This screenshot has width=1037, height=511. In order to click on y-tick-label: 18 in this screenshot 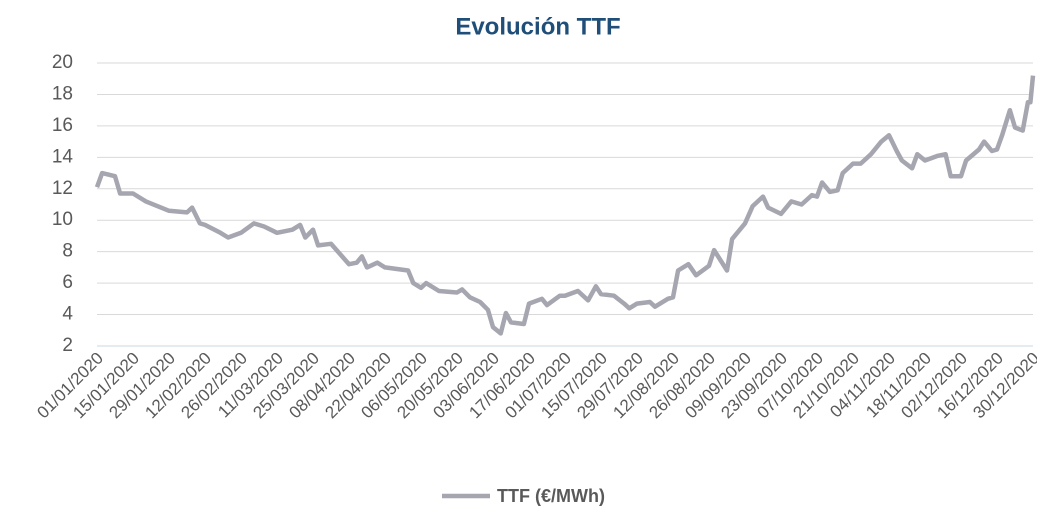, I will do `click(62, 93)`.